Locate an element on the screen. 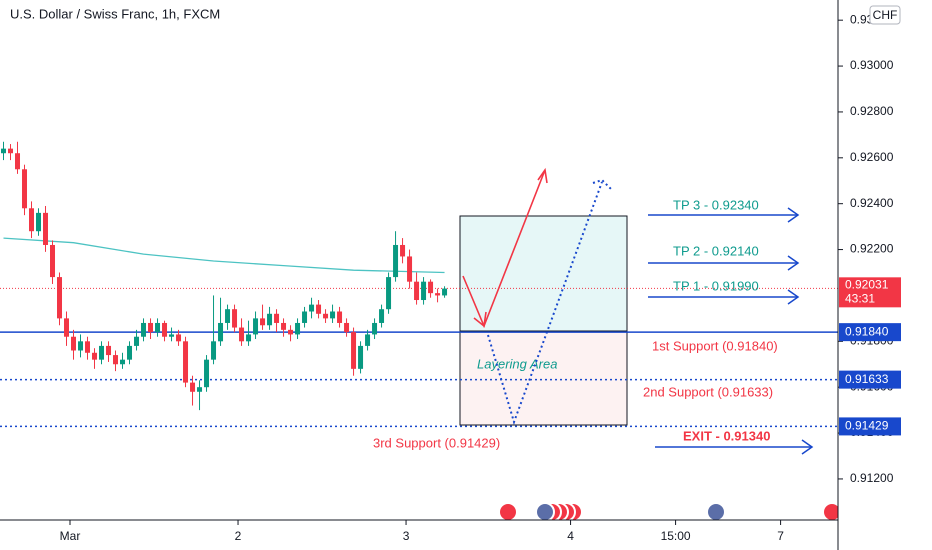 The height and width of the screenshot is (550, 932). tp3-label: TP 3 - 0.92340 is located at coordinates (716, 204).